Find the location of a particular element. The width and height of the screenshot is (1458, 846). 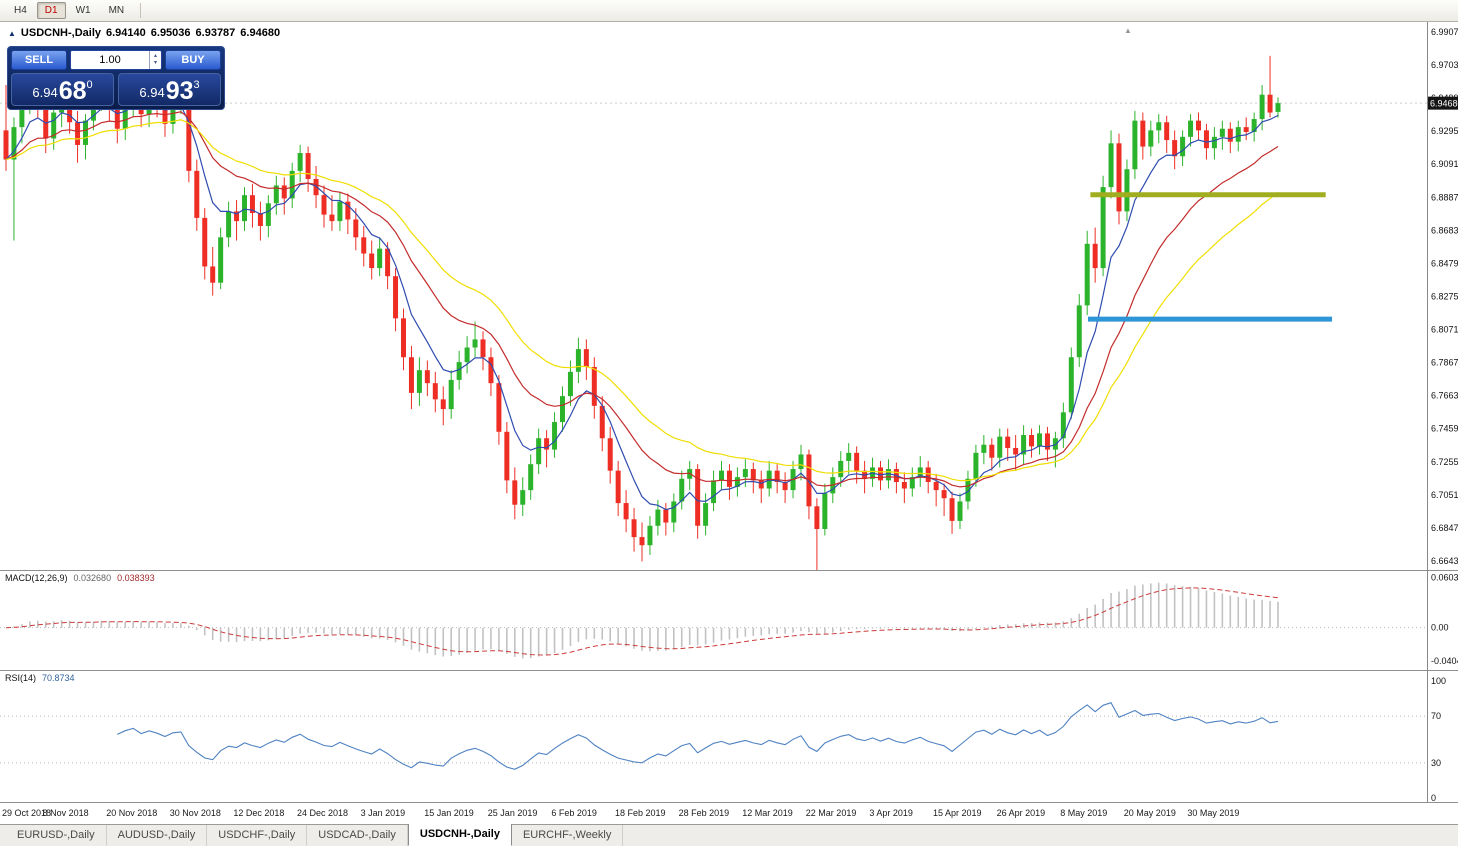

date-label: 20 May 2019 is located at coordinates (1149, 813).